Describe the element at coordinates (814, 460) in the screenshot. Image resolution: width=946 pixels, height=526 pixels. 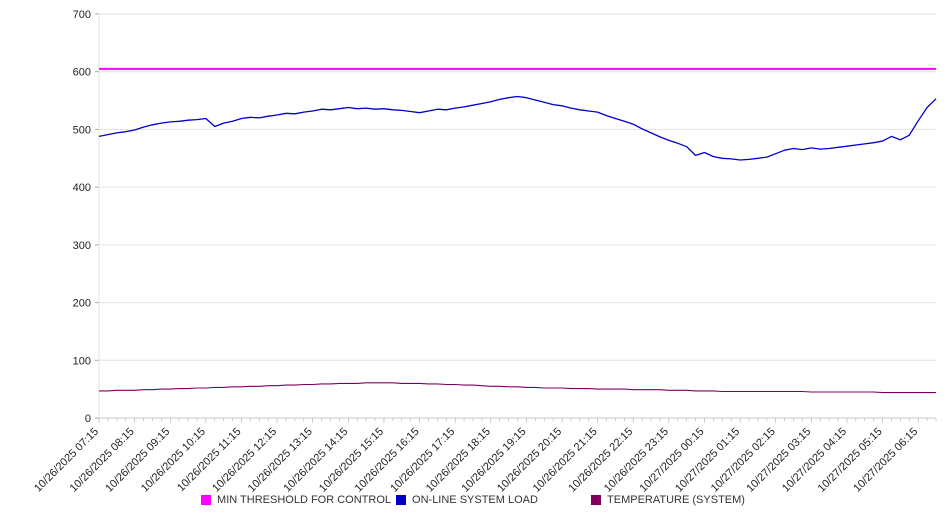
I see `x-tick-label: 10/27/2025 04:15` at that location.